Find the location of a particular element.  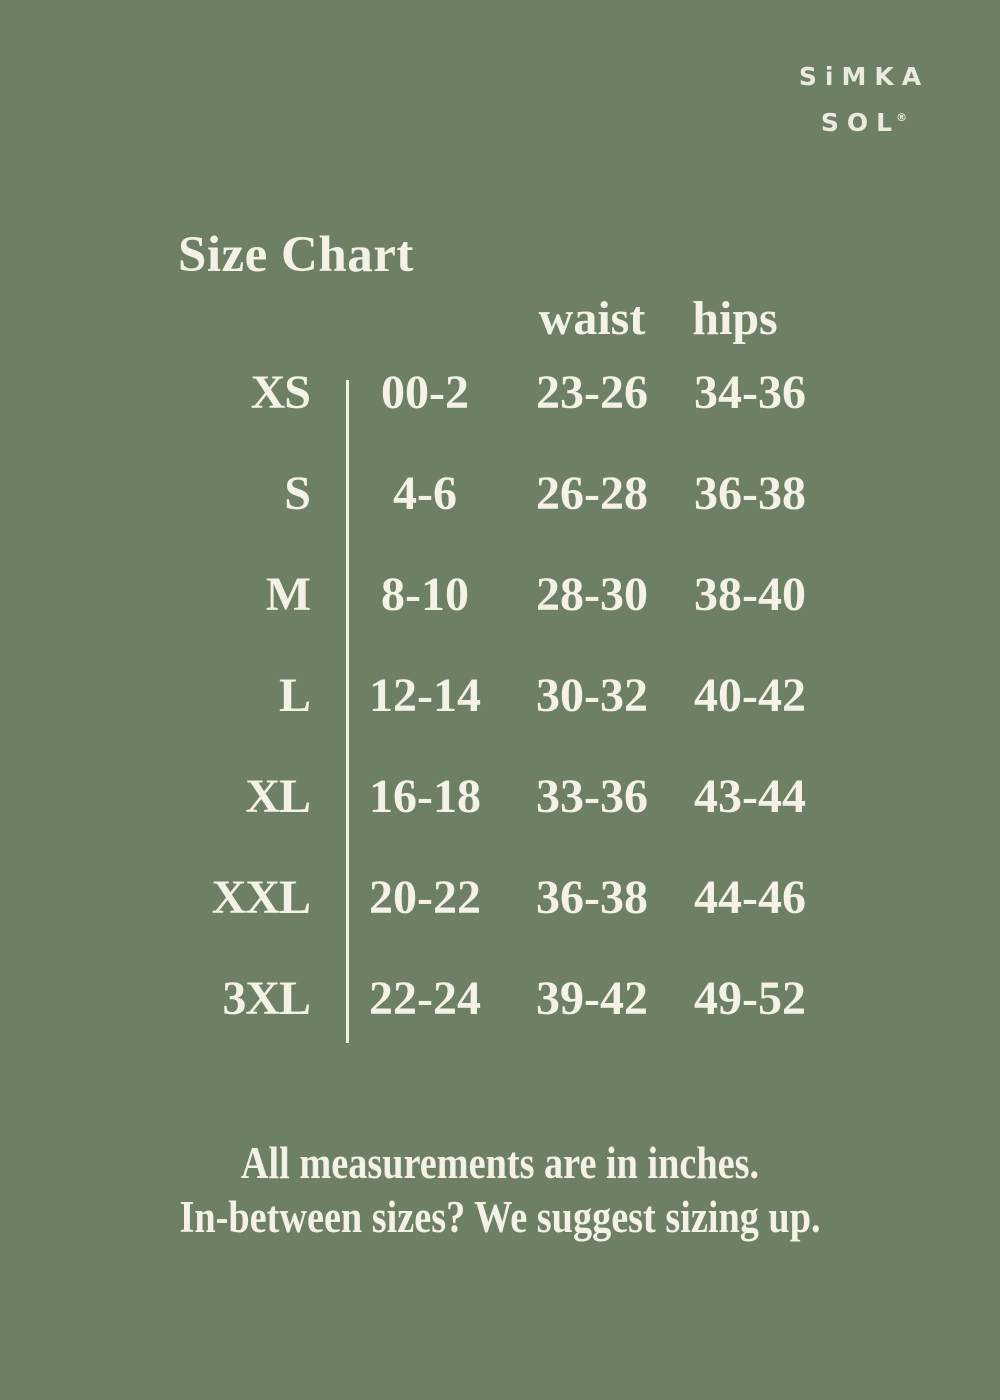

hips-cell: 38-40 is located at coordinates (750, 594).